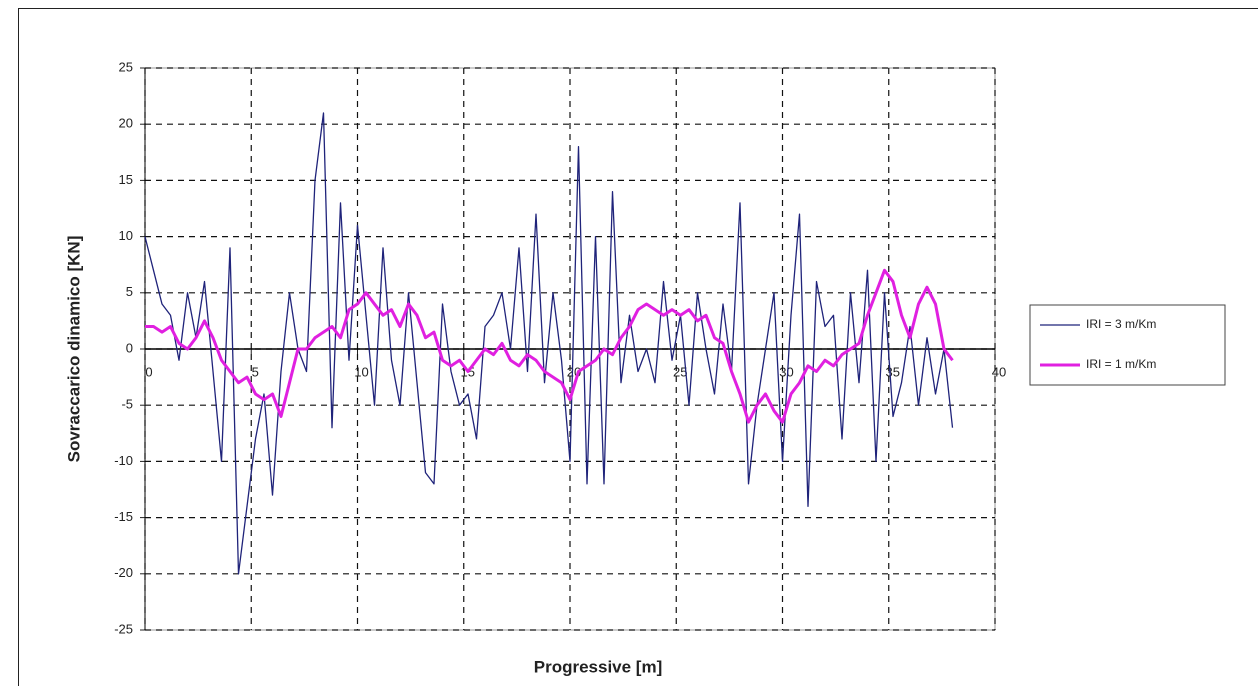  What do you see at coordinates (129, 291) in the screenshot?
I see `y-tick-label: 5` at bounding box center [129, 291].